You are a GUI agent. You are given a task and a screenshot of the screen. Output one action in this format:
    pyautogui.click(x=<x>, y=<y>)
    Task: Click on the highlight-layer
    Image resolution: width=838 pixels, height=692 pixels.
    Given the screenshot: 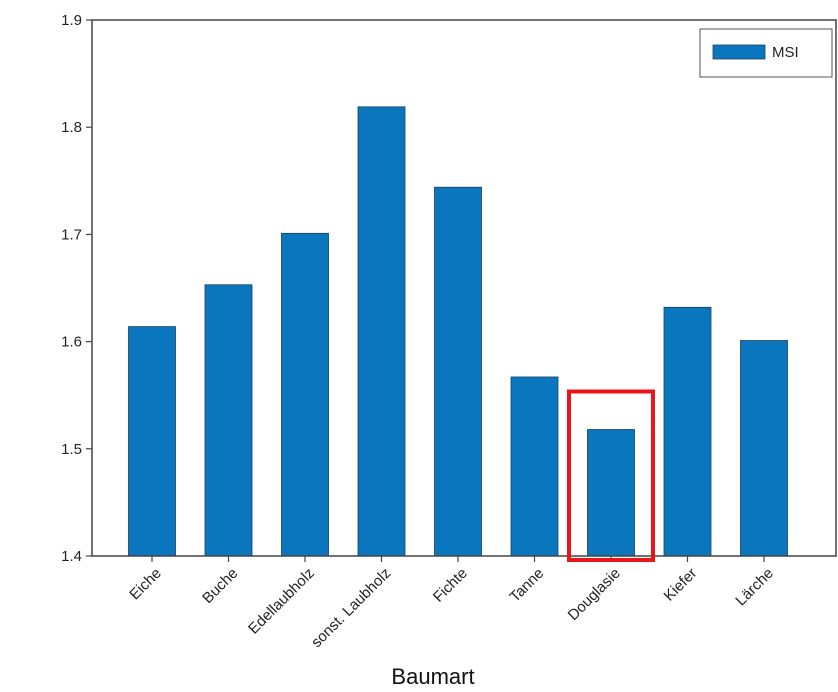 What is the action you would take?
    pyautogui.click(x=611, y=475)
    